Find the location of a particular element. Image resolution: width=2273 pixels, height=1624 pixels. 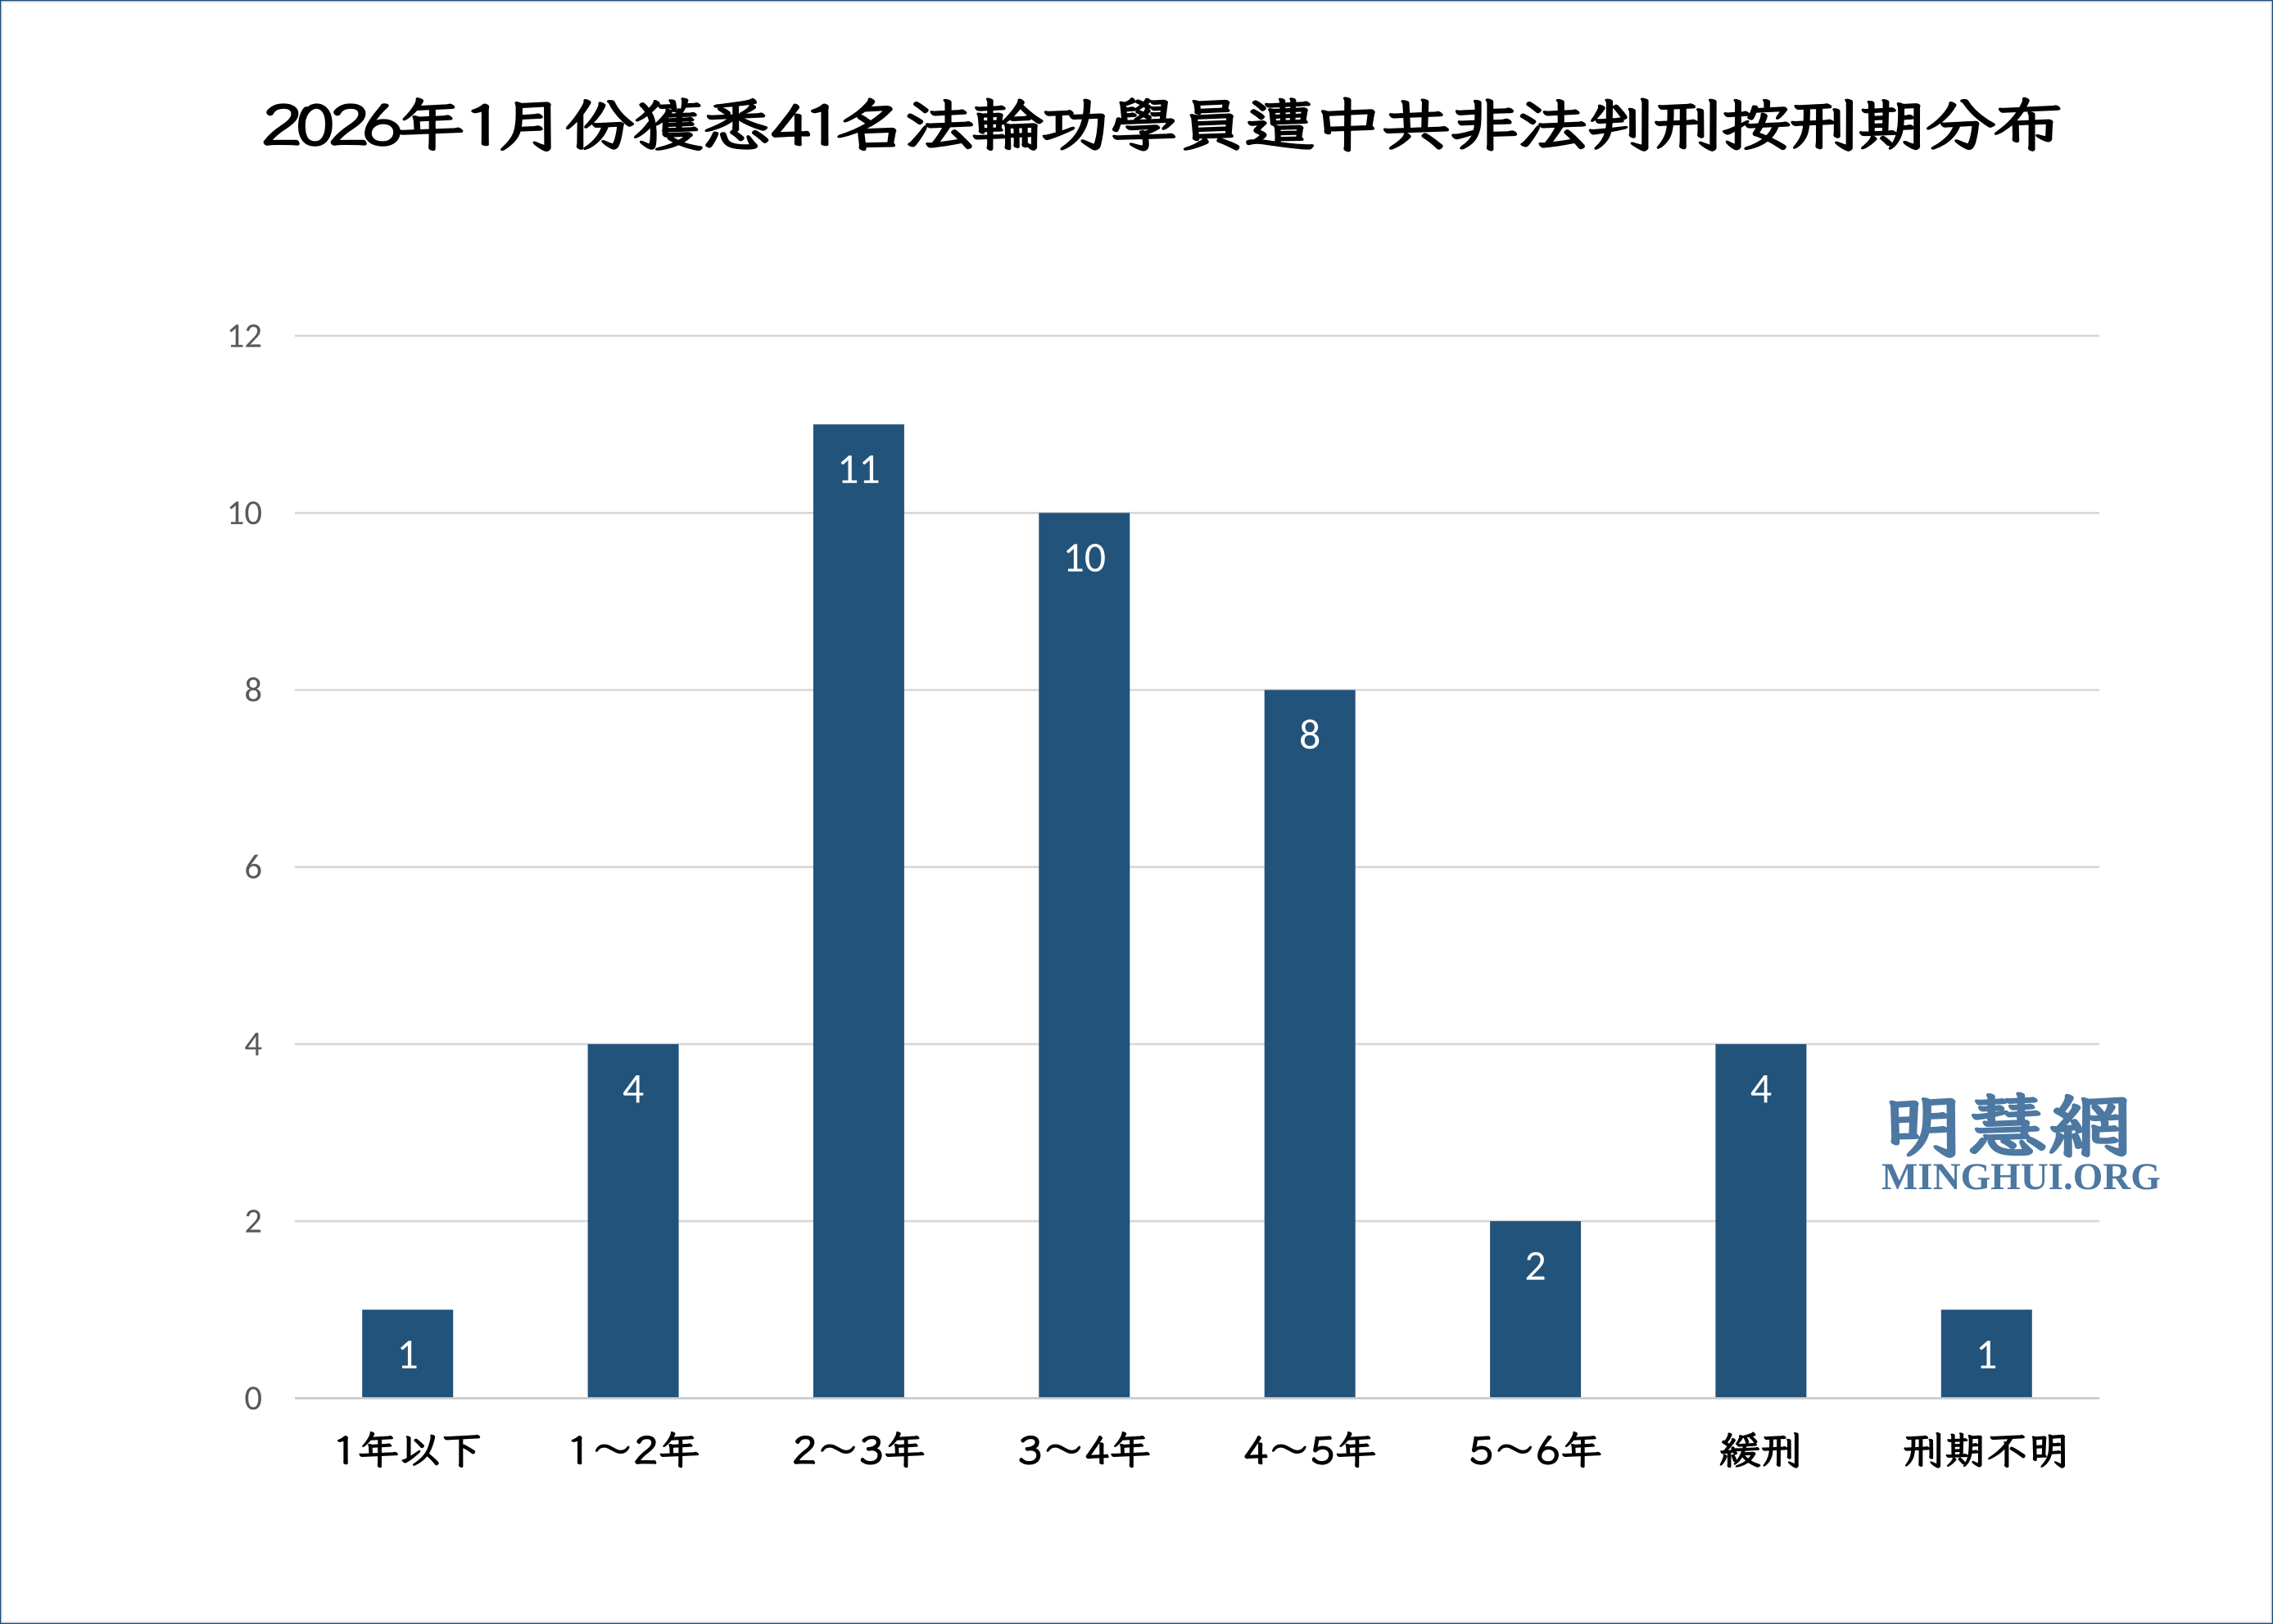

svg-text: MINGHUI.ORG is located at coordinates (2021, 1177).